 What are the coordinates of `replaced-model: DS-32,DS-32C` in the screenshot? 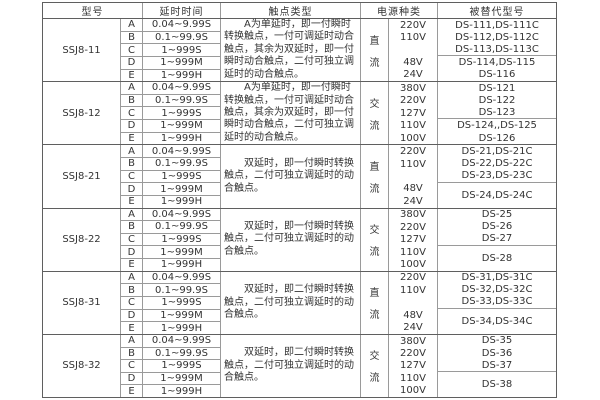 It's located at (497, 290).